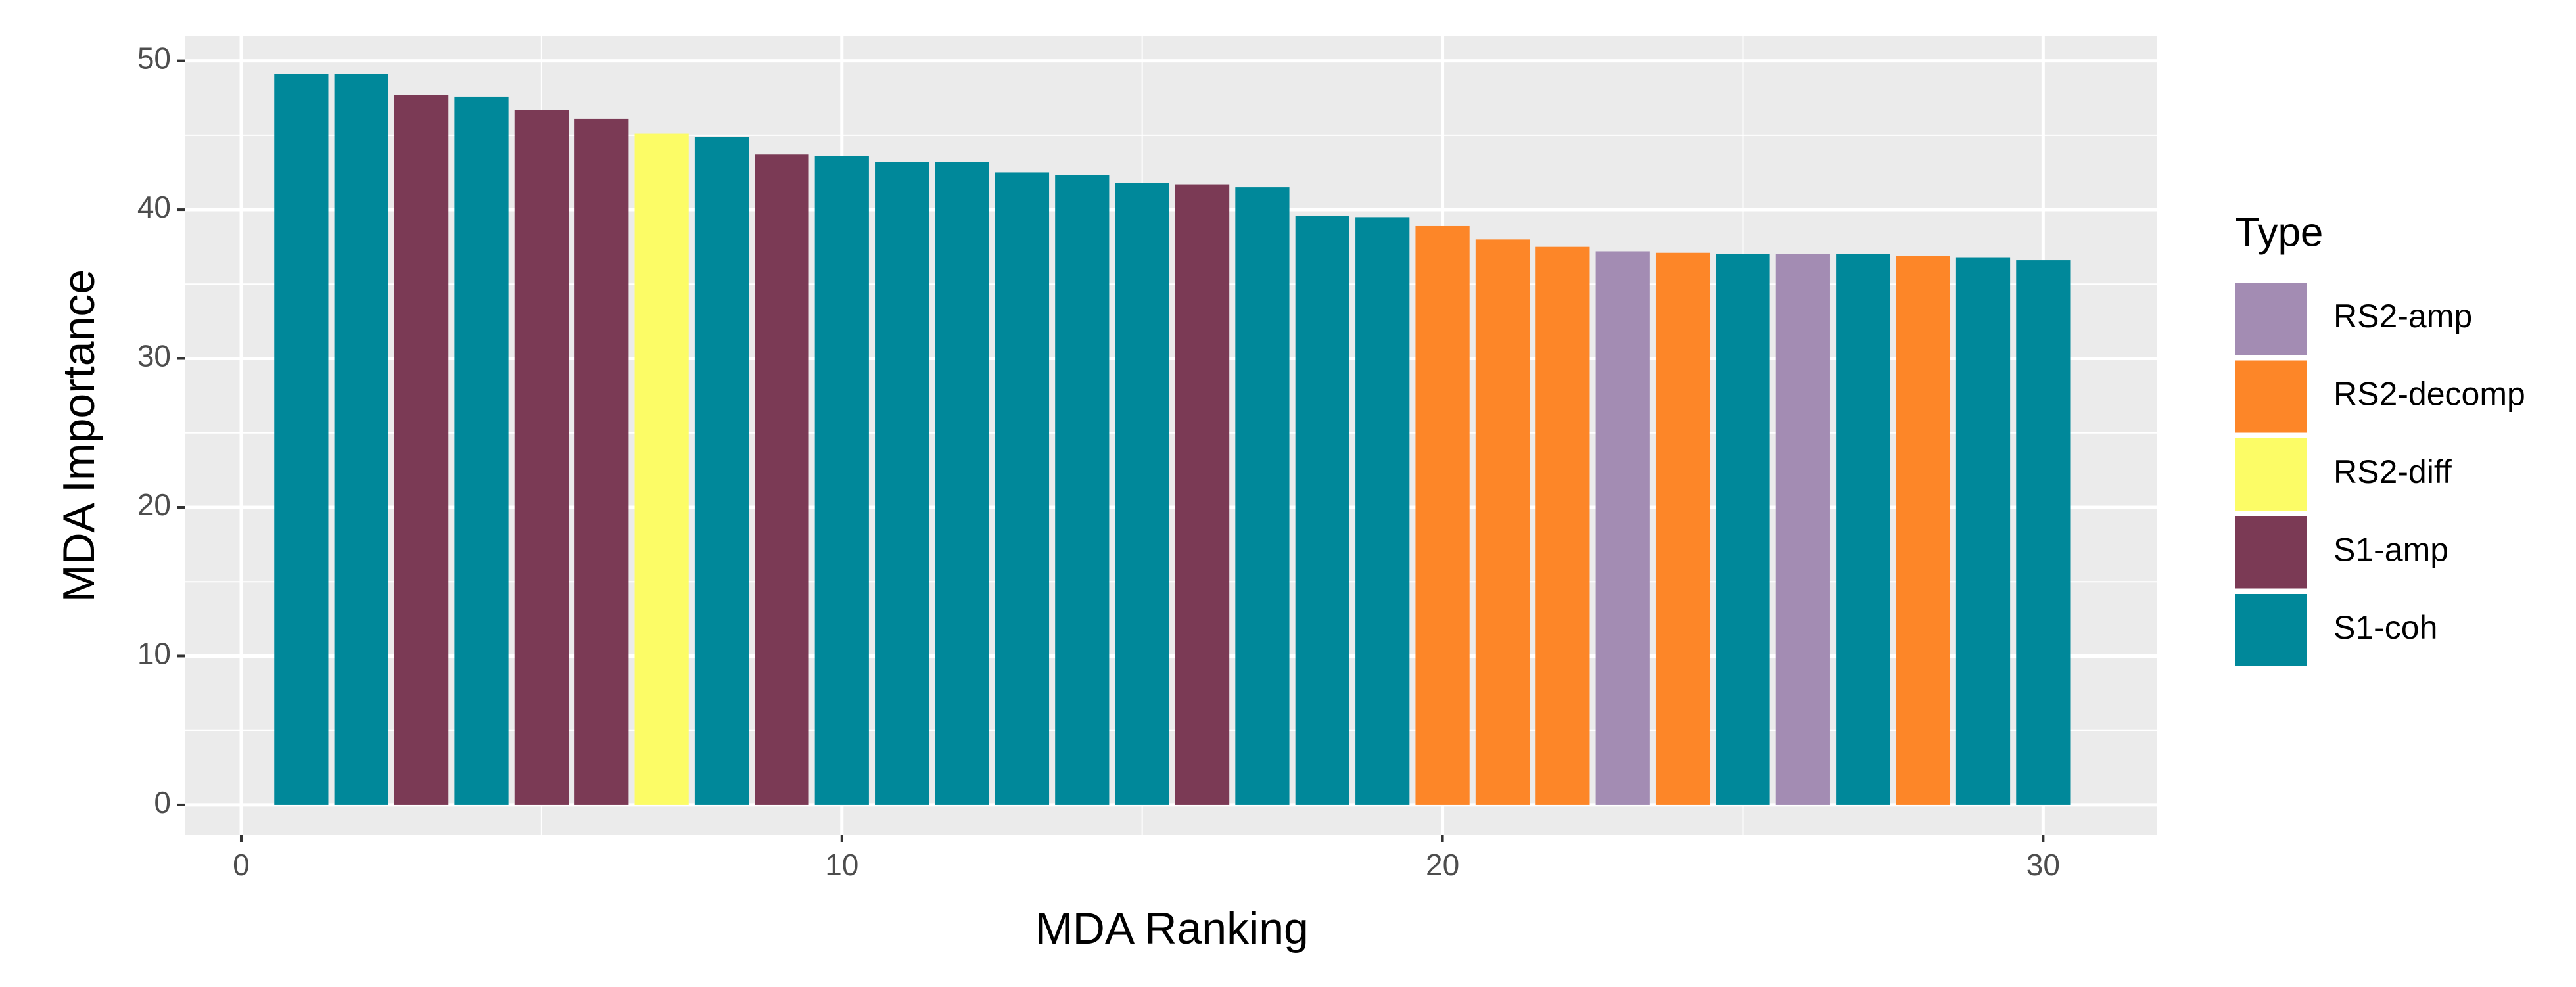 The height and width of the screenshot is (987, 2576). I want to click on legend-label: RS2-amp, so click(2402, 316).